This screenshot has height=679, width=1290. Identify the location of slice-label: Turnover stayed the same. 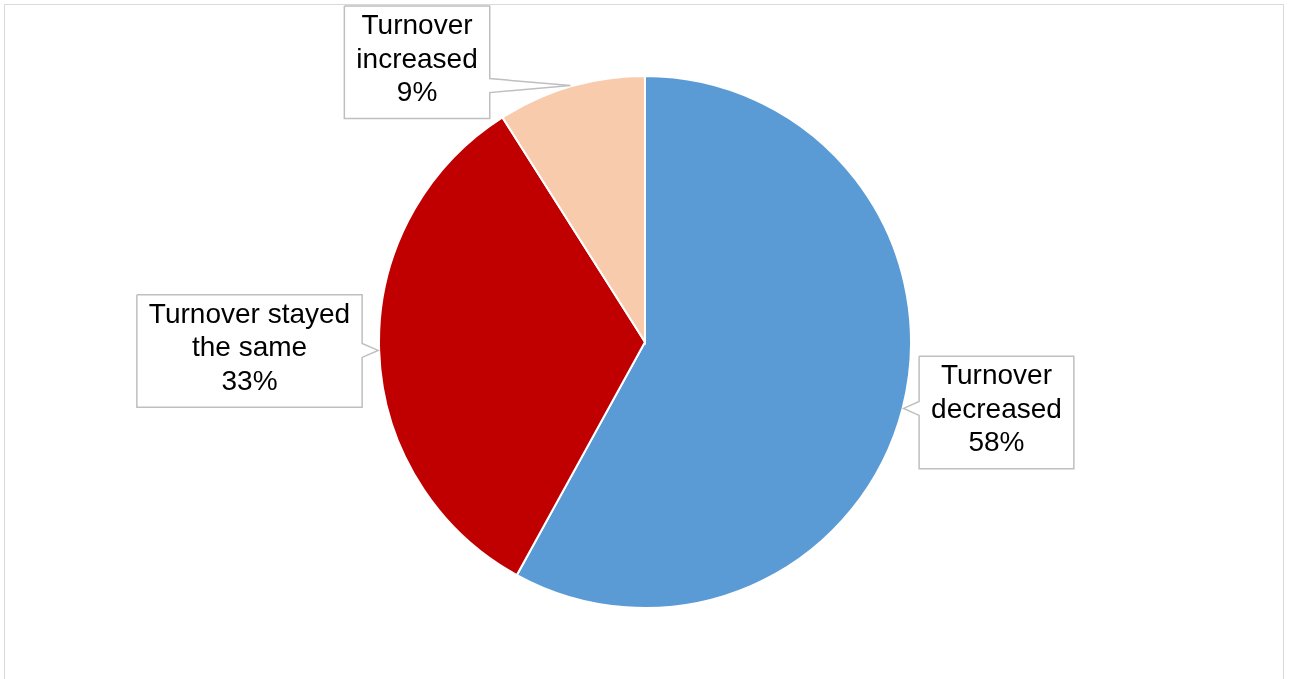
(249, 330).